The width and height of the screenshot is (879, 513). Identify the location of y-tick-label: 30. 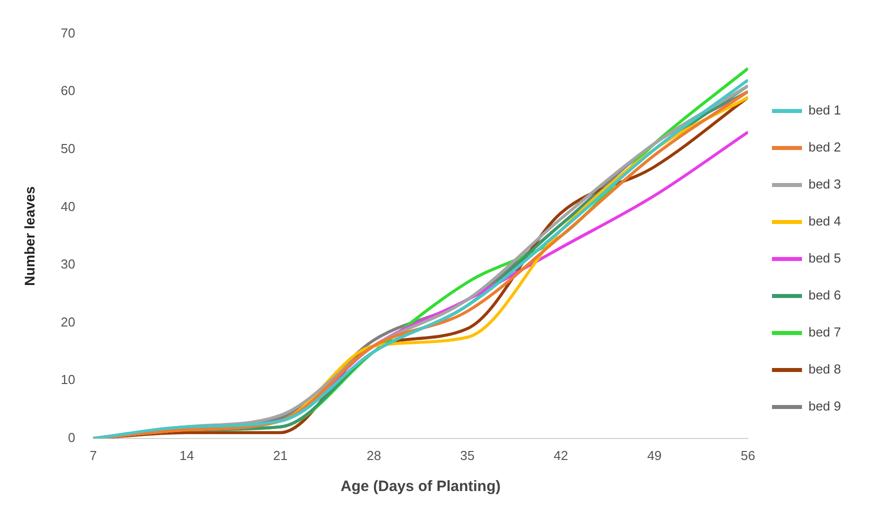
(68, 264).